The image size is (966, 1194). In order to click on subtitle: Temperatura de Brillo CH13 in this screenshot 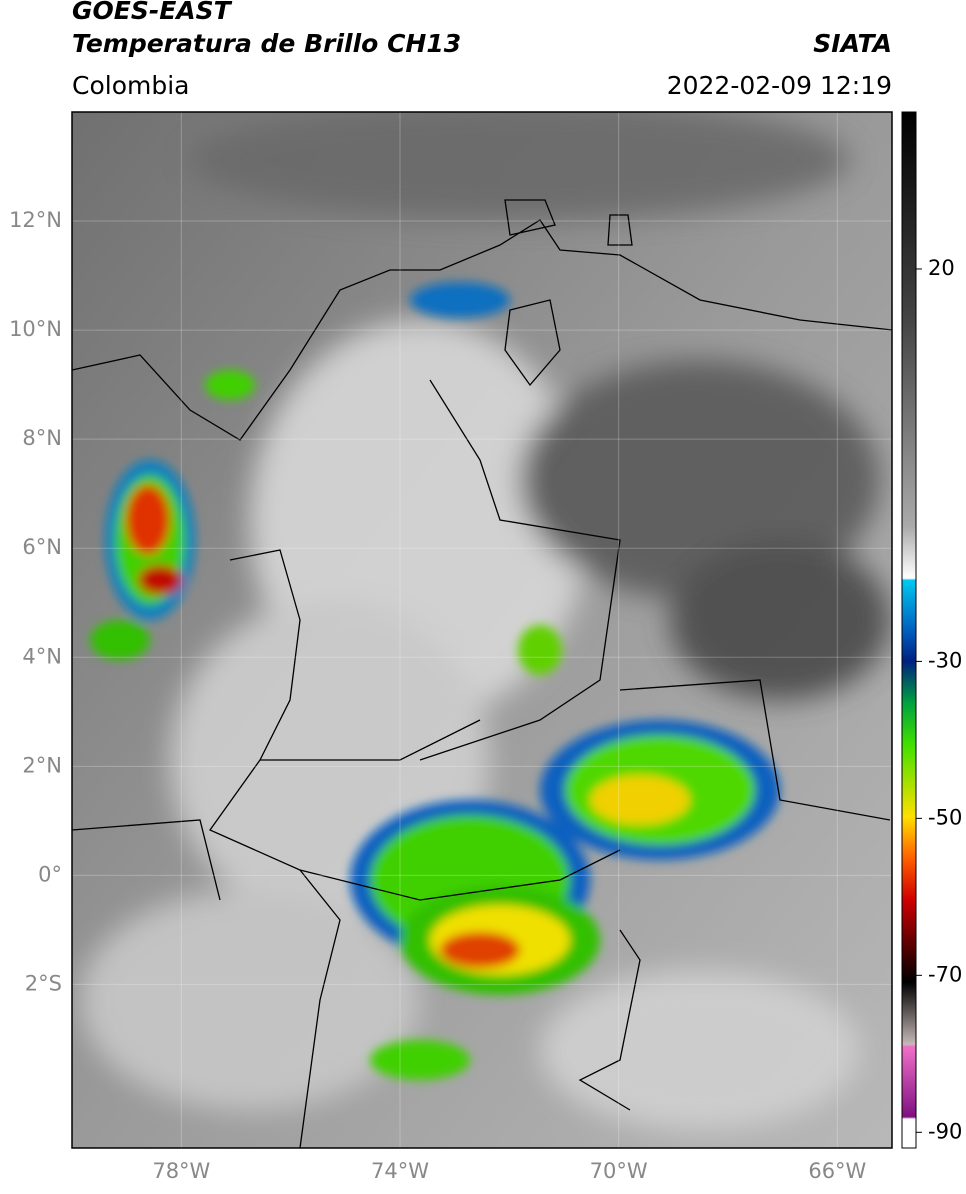, I will do `click(266, 43)`.